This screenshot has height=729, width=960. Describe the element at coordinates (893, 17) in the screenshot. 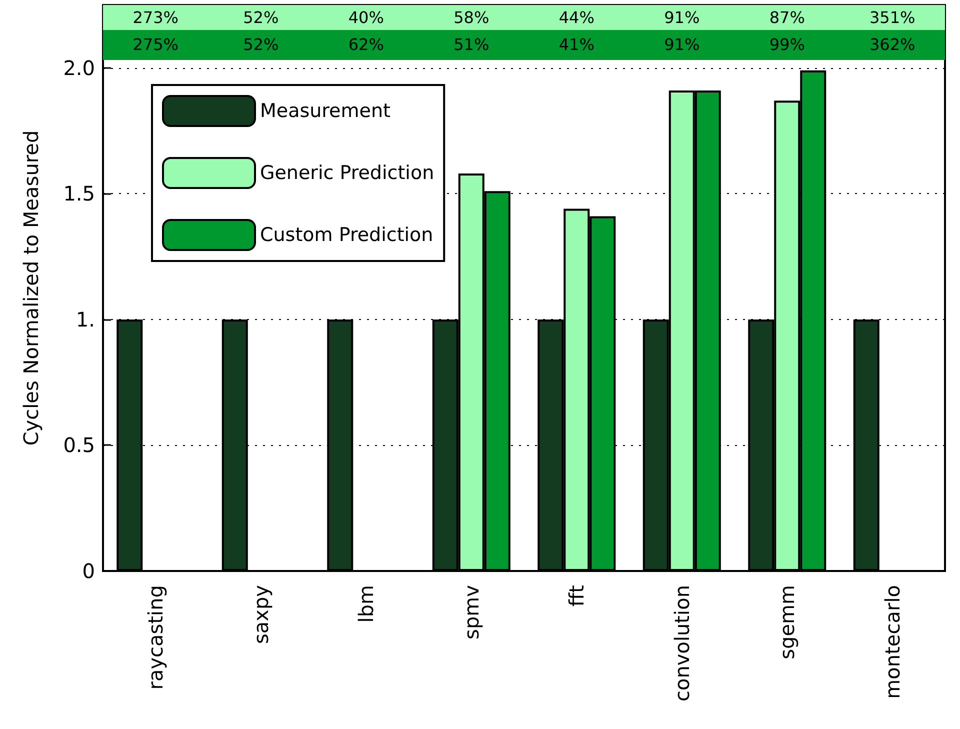

I see `annotation: 351%` at that location.